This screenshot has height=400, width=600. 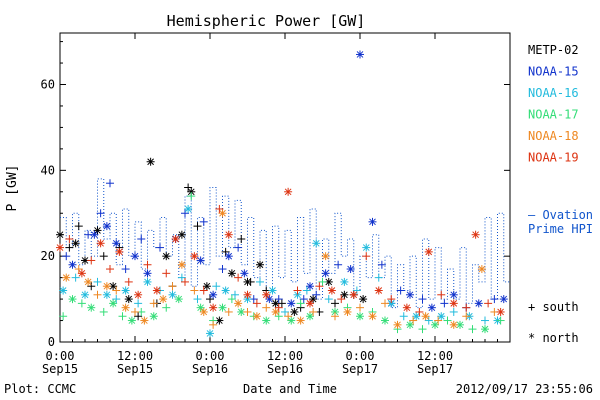 What do you see at coordinates (266, 21) in the screenshot?
I see `chart-title: Hemispheric Power [GW]` at bounding box center [266, 21].